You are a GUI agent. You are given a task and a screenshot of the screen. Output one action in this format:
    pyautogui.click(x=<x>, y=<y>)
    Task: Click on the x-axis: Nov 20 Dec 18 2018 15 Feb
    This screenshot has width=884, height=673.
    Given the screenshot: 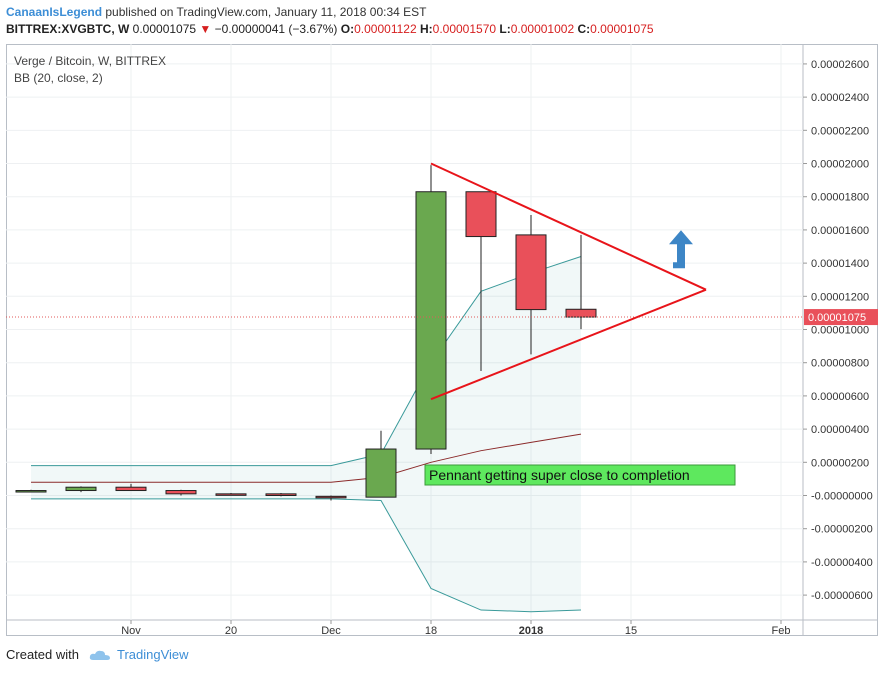 What is the action you would take?
    pyautogui.click(x=455, y=628)
    